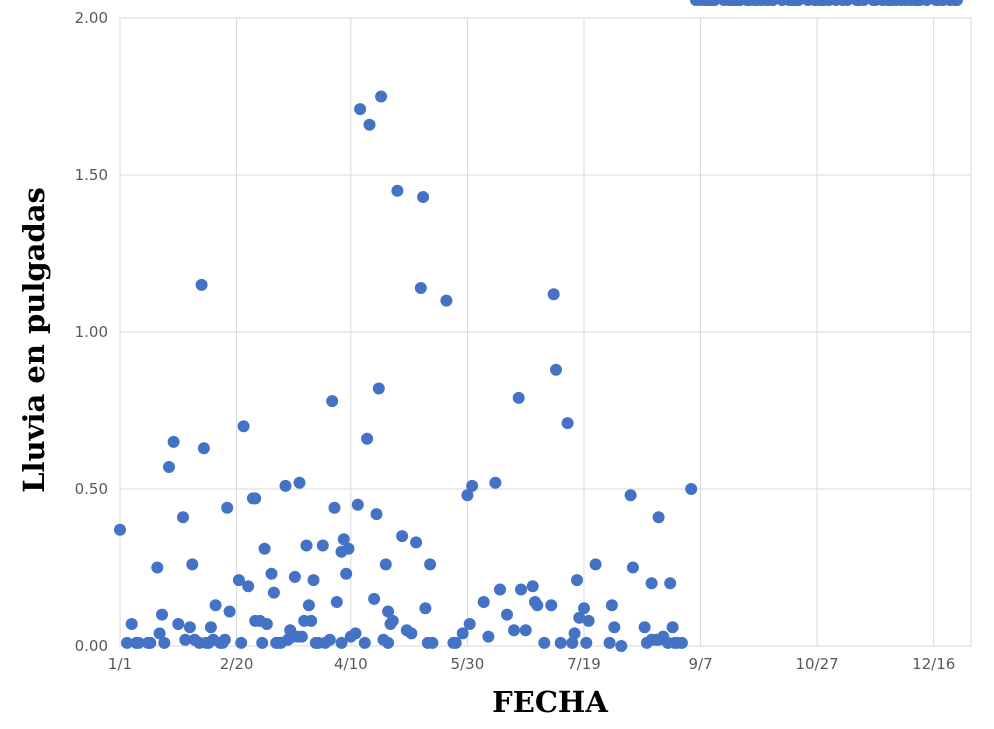 The width and height of the screenshot is (994, 729). What do you see at coordinates (817, 664) in the screenshot?
I see `x-tick-label: 10/27` at bounding box center [817, 664].